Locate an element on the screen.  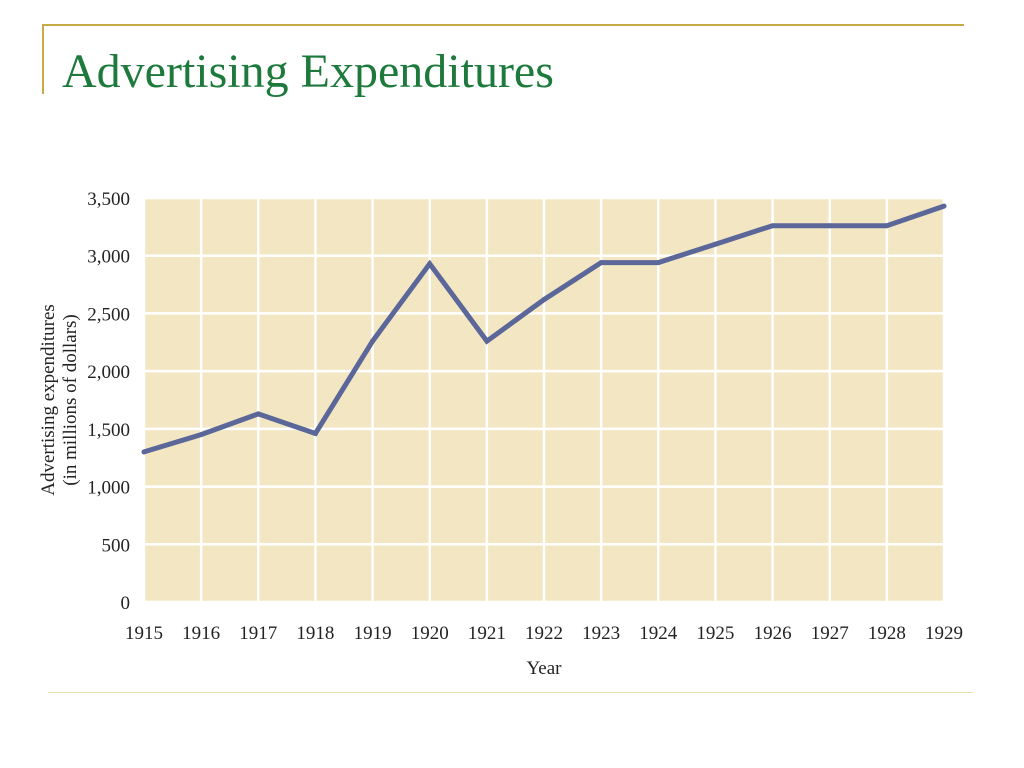
y-tick-label: 3,500 is located at coordinates (108, 199).